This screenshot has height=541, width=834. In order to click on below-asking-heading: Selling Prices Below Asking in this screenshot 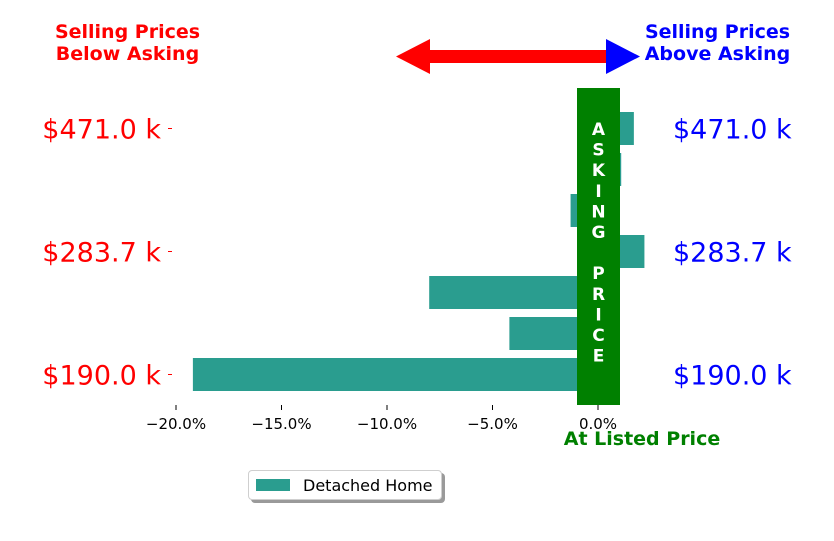, I will do `click(127, 43)`.